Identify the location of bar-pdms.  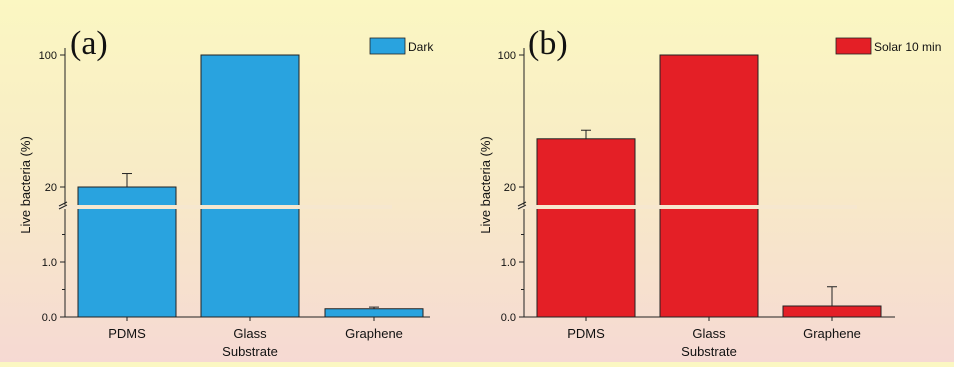
(586, 228).